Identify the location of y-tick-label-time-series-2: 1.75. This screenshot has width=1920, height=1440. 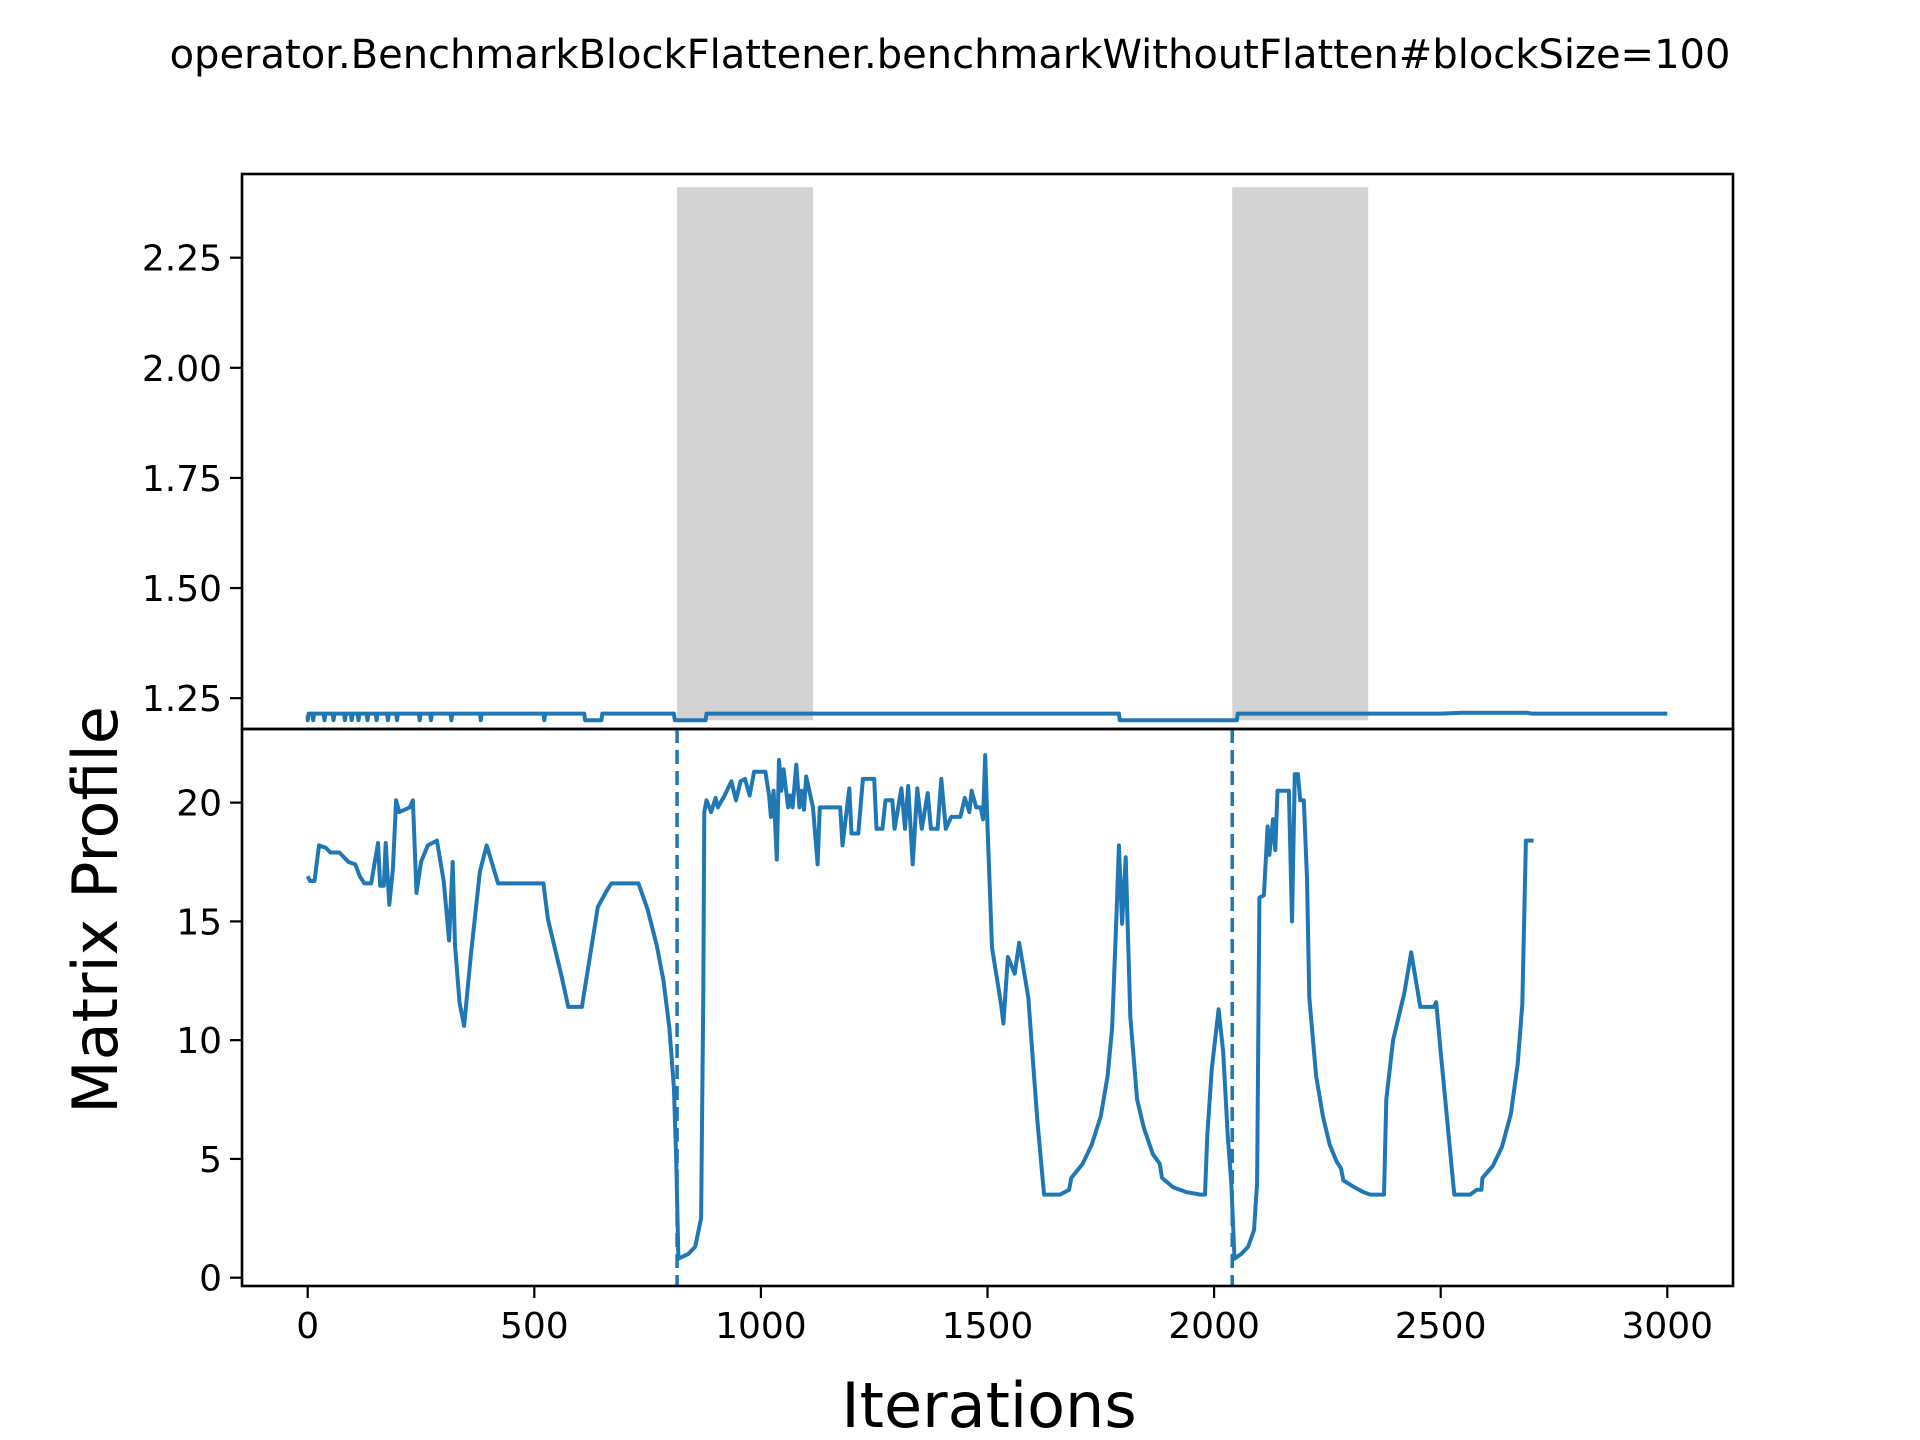
(182, 479).